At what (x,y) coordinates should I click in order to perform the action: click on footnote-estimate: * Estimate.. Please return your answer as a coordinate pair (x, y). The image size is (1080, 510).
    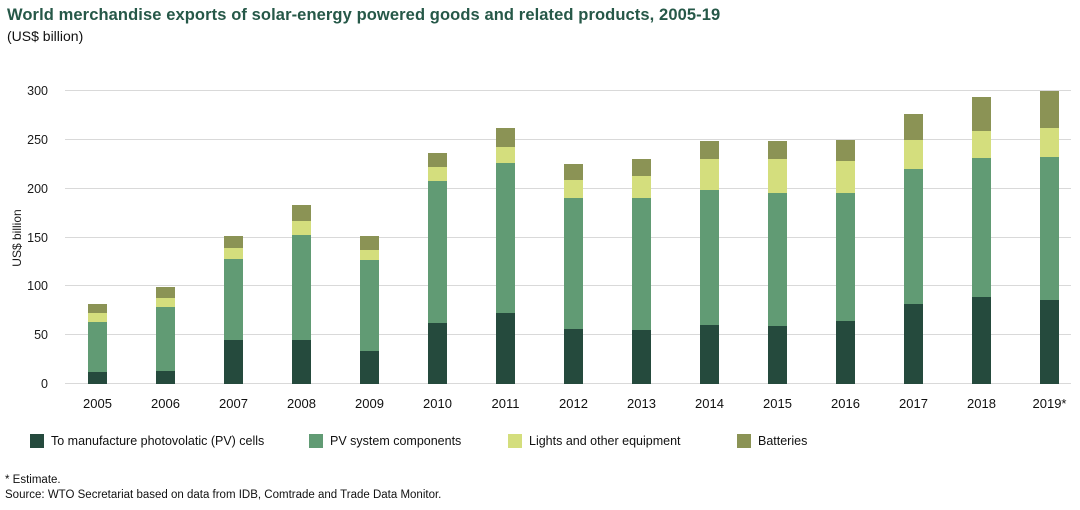
    Looking at the image, I should click on (33, 480).